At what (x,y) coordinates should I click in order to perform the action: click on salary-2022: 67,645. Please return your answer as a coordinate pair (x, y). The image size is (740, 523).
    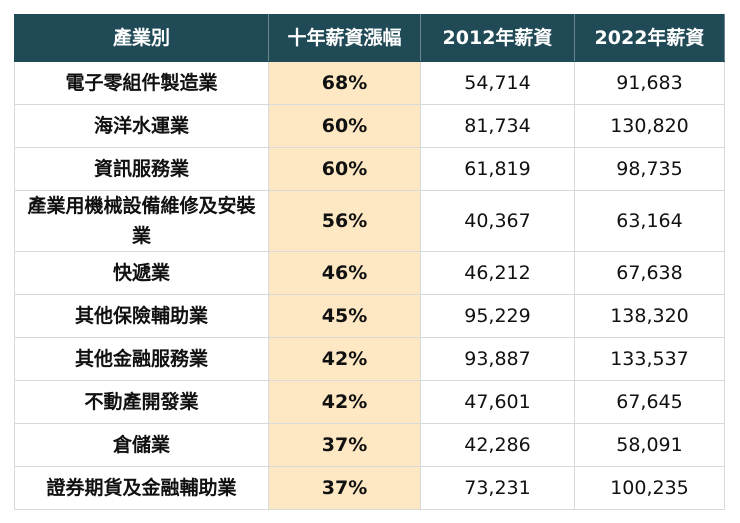
    Looking at the image, I should click on (649, 402).